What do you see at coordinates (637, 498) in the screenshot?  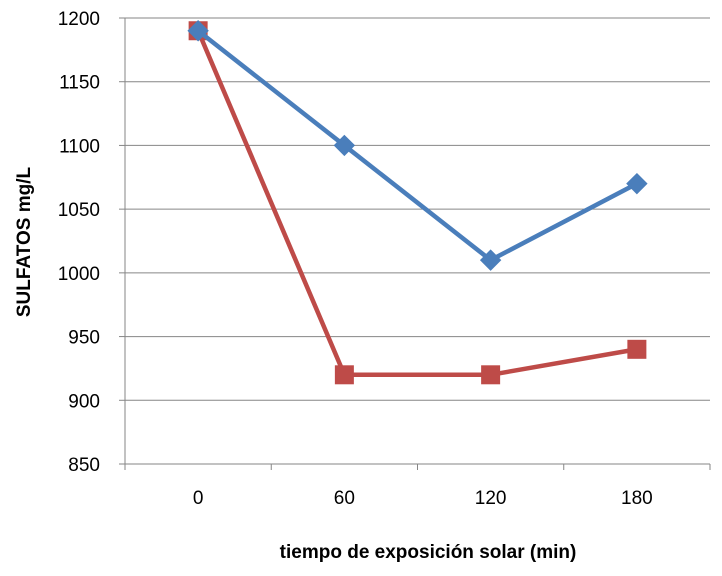 I see `x-tick-label: 180` at bounding box center [637, 498].